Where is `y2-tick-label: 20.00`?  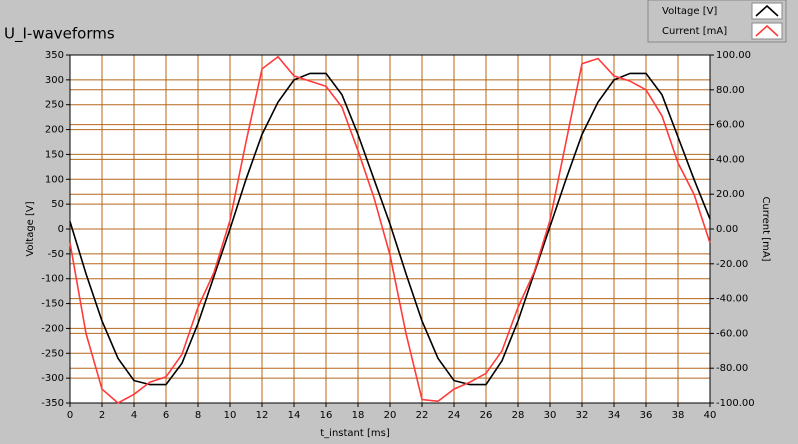
y2-tick-label: 20.00 is located at coordinates (730, 194).